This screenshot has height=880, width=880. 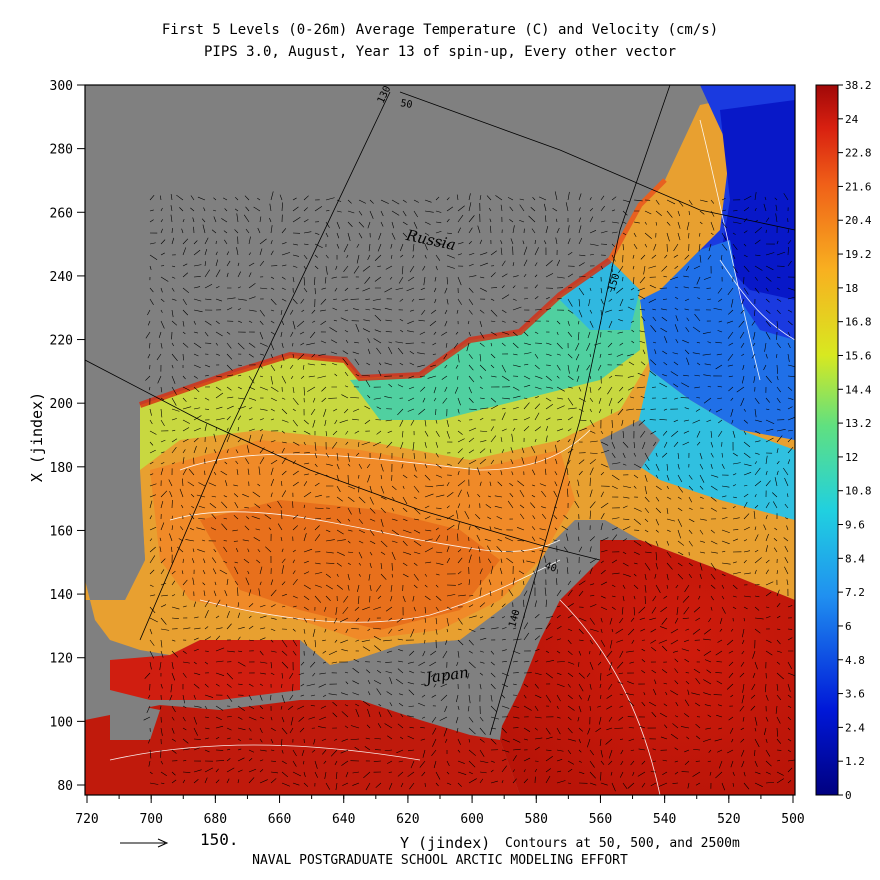 What do you see at coordinates (219, 839) in the screenshot?
I see `vector-scale-value: 150.` at bounding box center [219, 839].